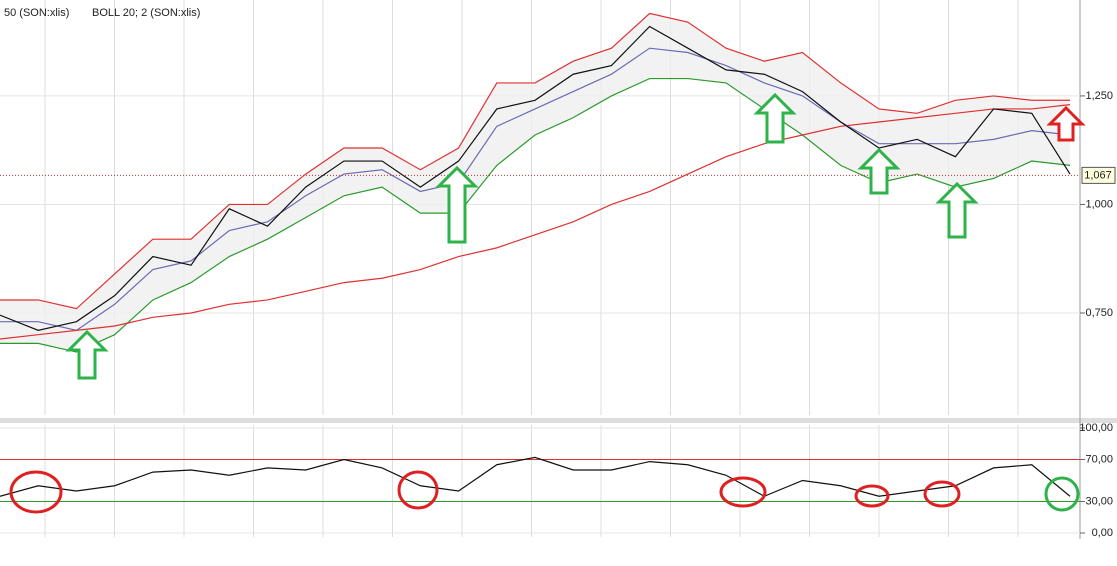 The height and width of the screenshot is (566, 1117). I want to click on y-tick-label: 0,750, so click(1099, 313).